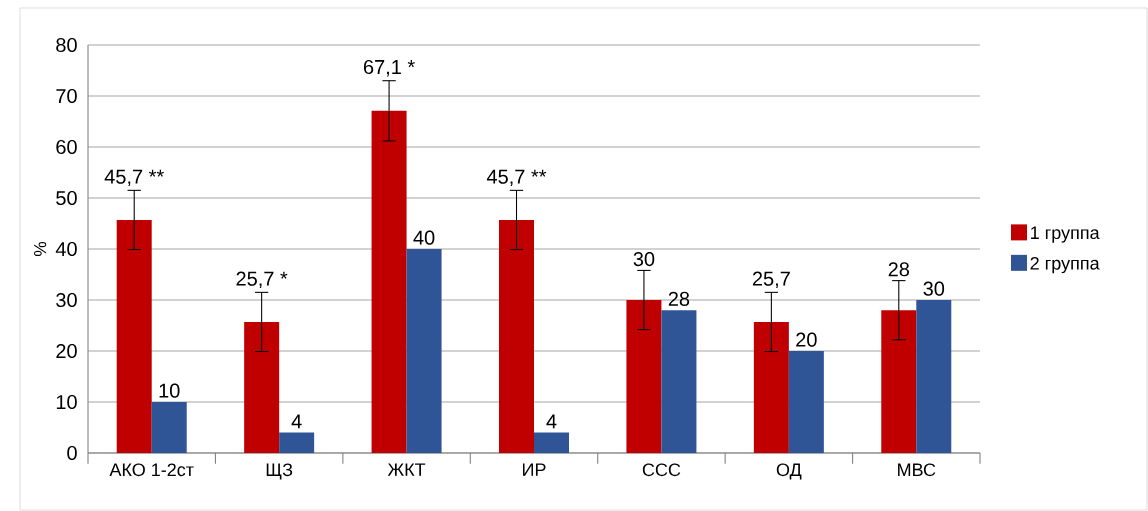 This screenshot has width=1148, height=511. What do you see at coordinates (66, 198) in the screenshot?
I see `y-tick-label: 50` at bounding box center [66, 198].